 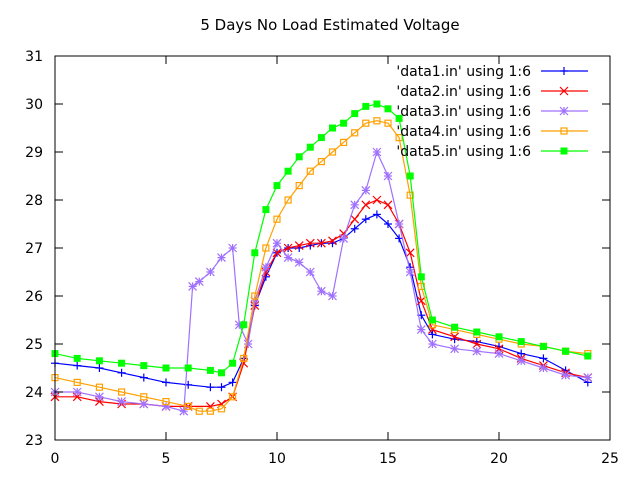 I want to click on legend-entry-3: 'data3.in' using 1:6, so click(x=492, y=112).